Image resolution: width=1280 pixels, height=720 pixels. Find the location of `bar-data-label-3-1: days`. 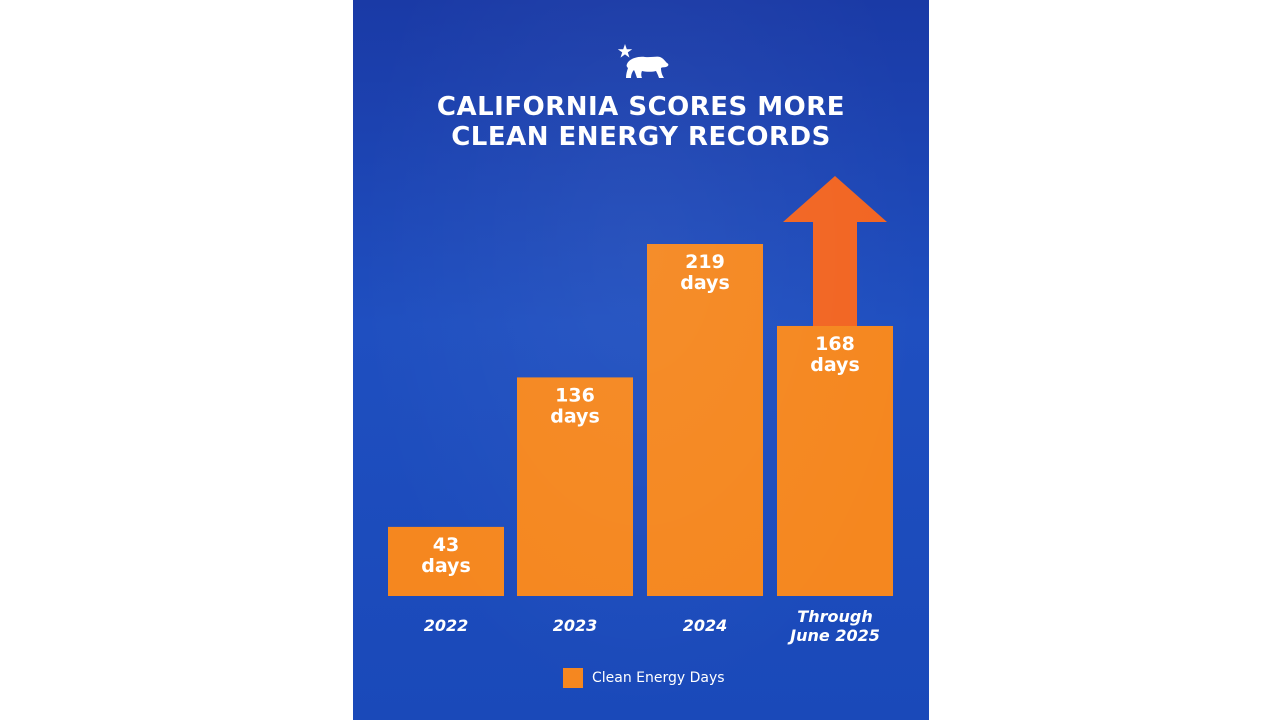

bar-data-label-3-1: days is located at coordinates (835, 365).